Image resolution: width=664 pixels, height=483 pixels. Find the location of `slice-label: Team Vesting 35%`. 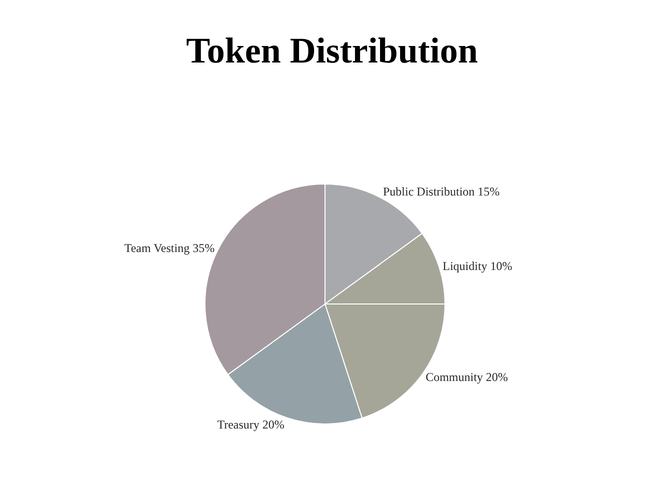

slice-label: Team Vesting 35% is located at coordinates (169, 248).